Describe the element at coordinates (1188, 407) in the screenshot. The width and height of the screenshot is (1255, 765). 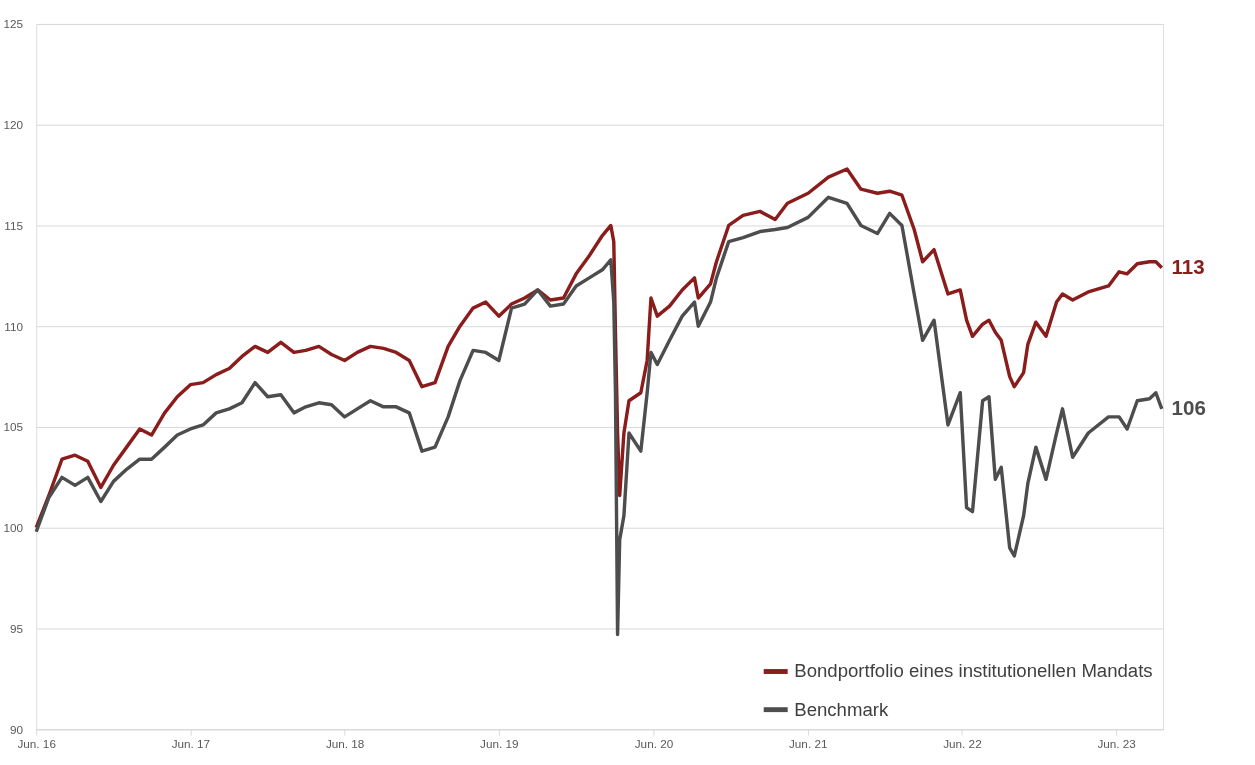
I see `annotation: 106` at that location.